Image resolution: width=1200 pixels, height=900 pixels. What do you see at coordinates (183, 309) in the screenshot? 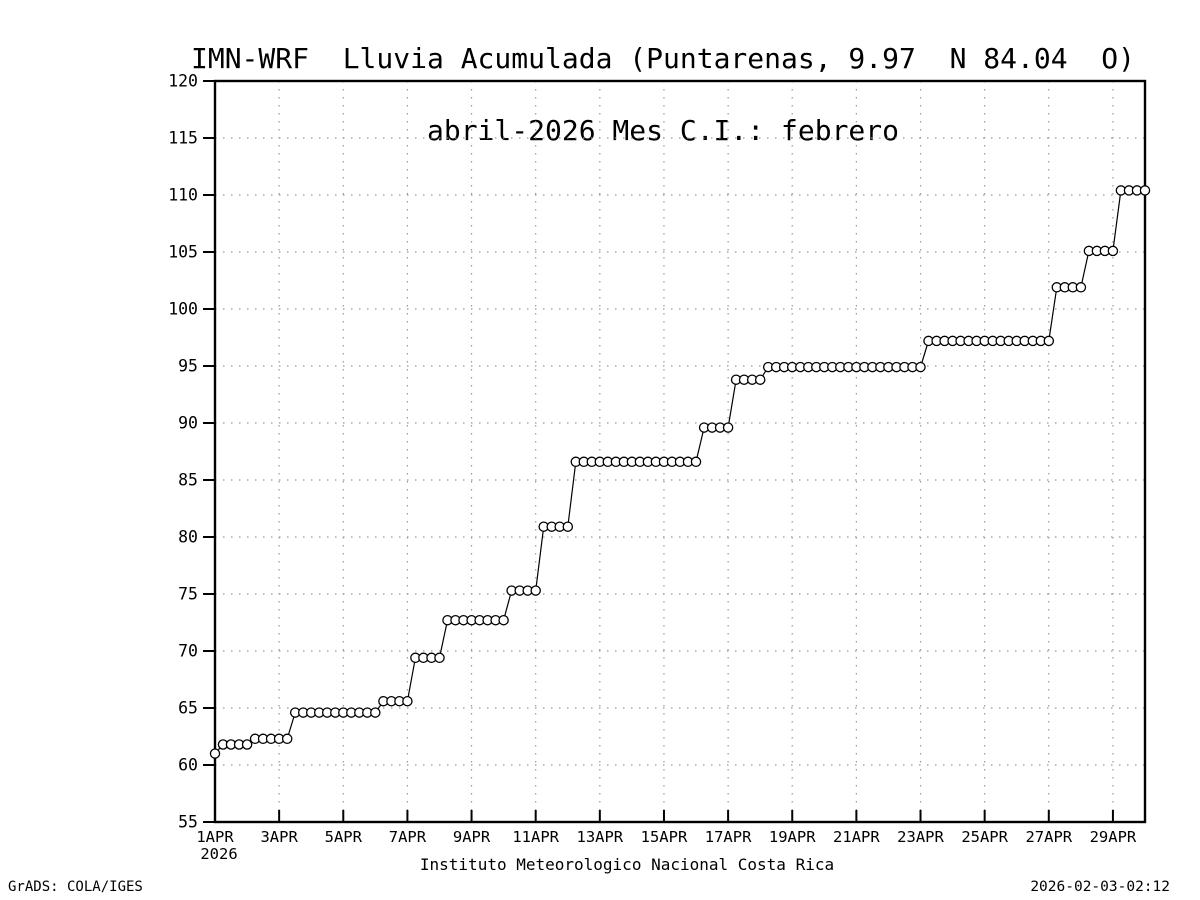
I see `y-tick-label: 100` at bounding box center [183, 309].